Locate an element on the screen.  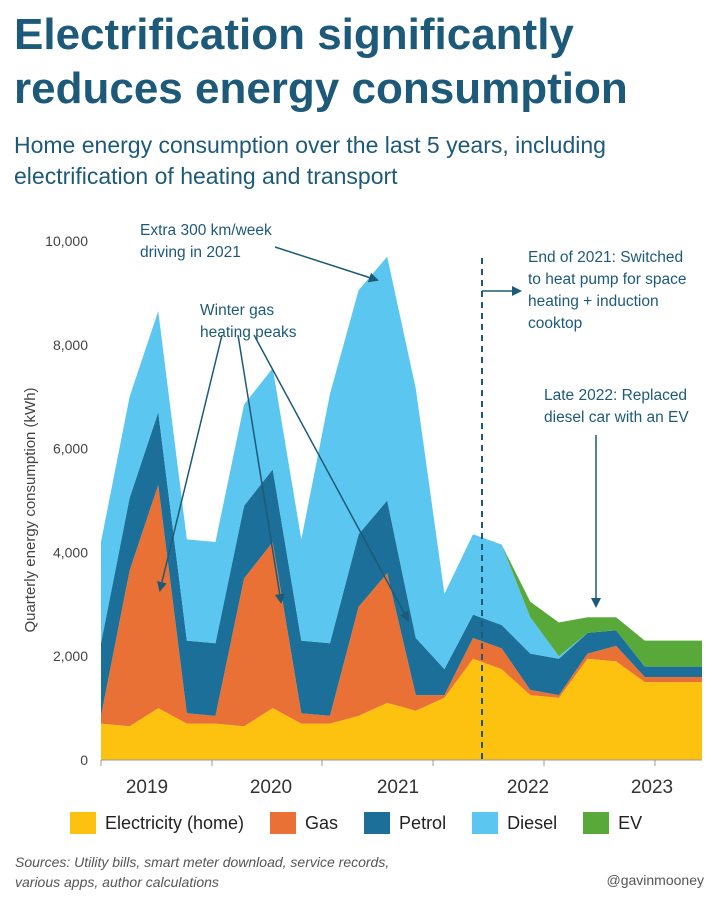
x-axis is located at coordinates (401, 762).